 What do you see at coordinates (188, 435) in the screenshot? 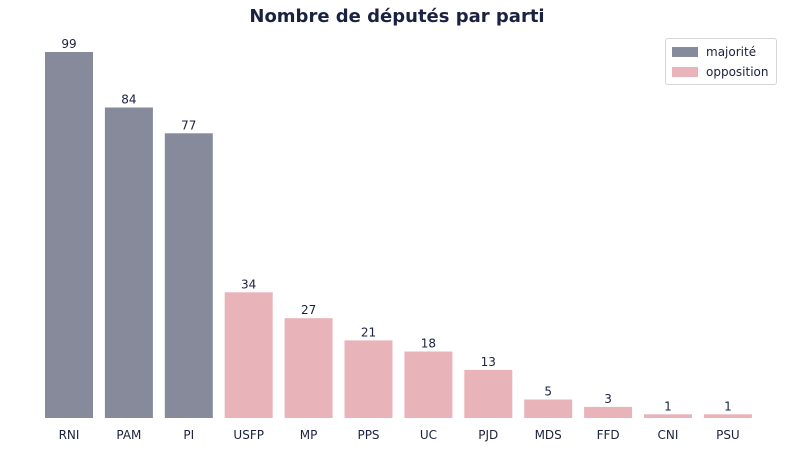
I see `category-label-pi: PI` at bounding box center [188, 435].